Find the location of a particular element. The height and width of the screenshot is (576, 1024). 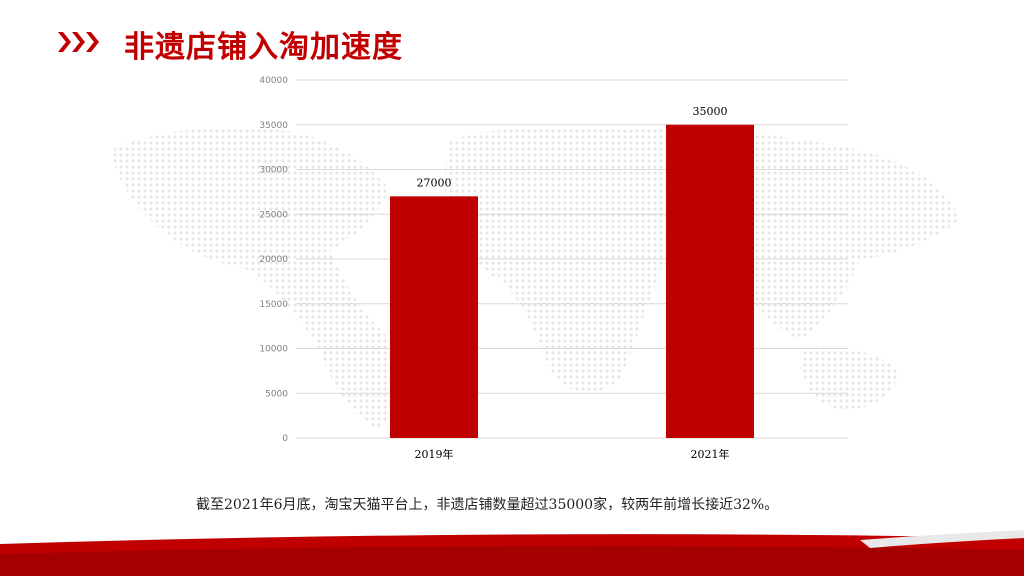

y-tick-label: 35000 is located at coordinates (273, 126).